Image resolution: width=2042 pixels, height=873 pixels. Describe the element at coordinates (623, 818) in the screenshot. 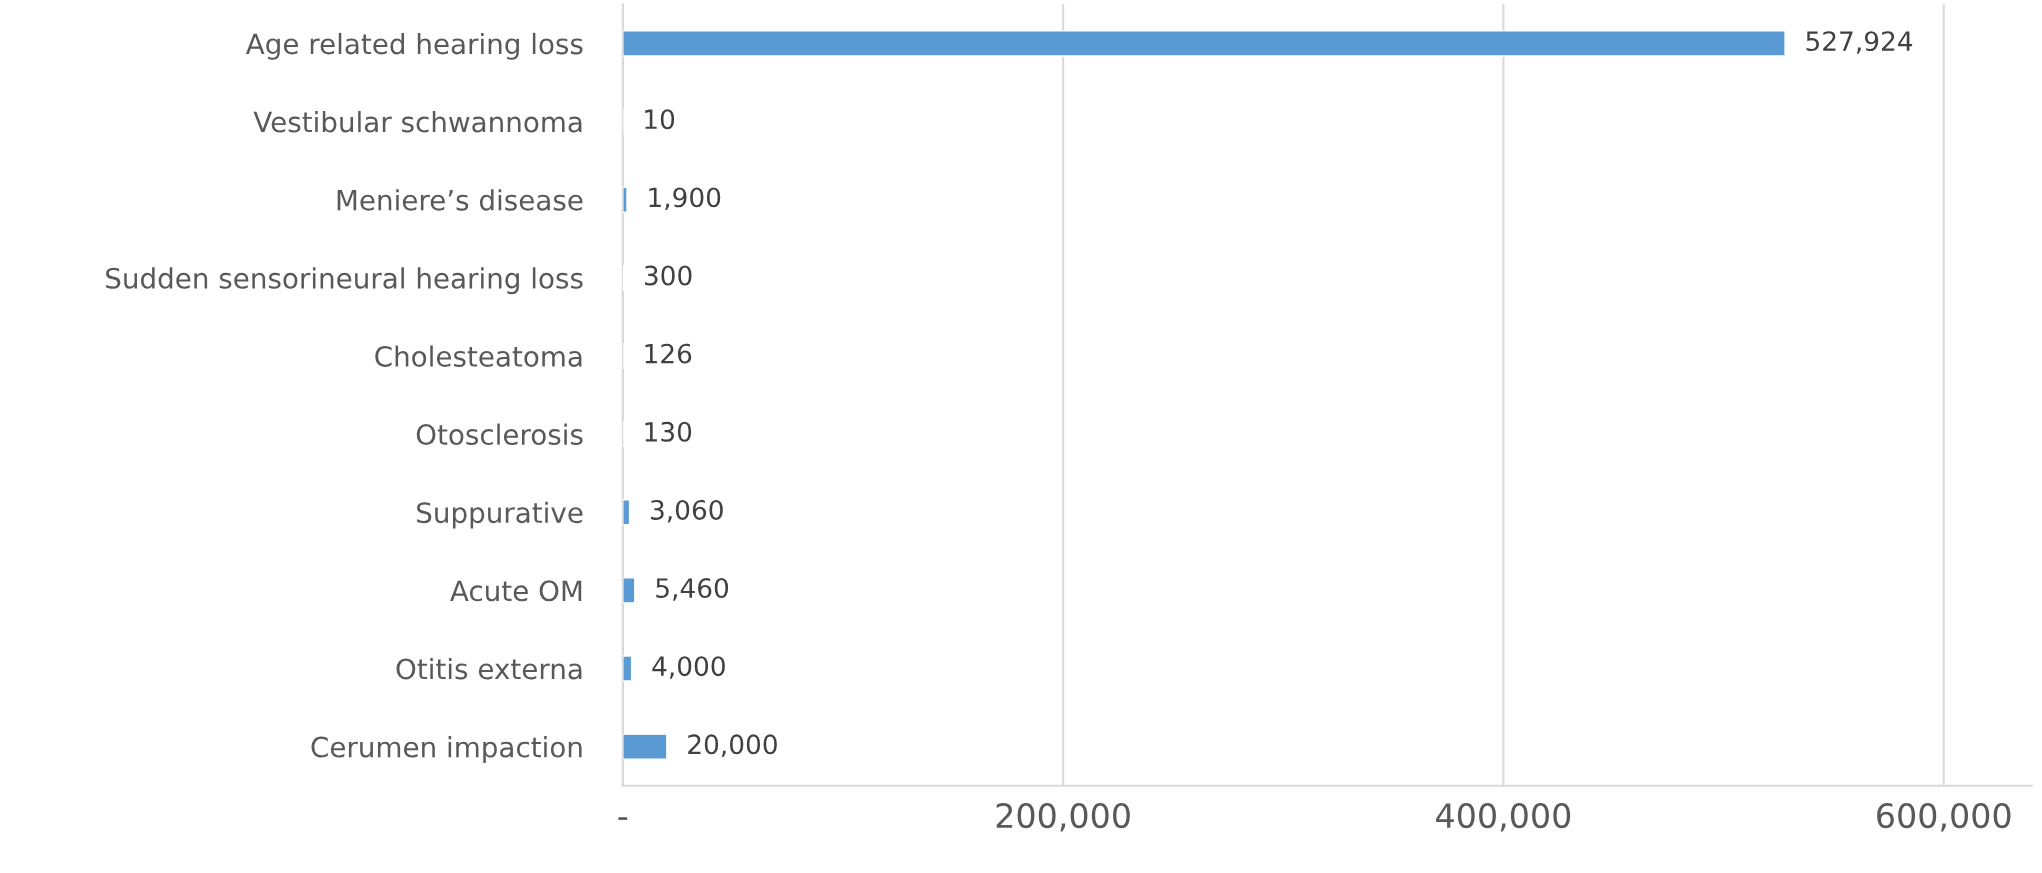

I see `x-tick-label: -` at that location.